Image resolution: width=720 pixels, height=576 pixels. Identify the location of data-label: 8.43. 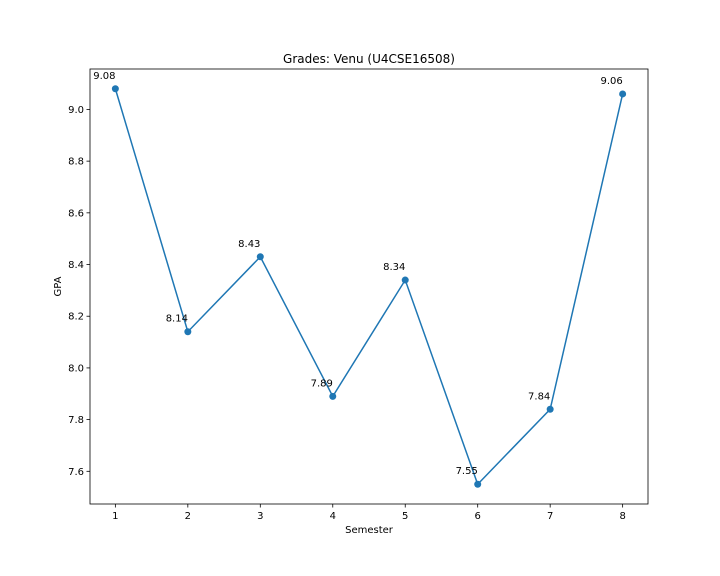
(249, 244).